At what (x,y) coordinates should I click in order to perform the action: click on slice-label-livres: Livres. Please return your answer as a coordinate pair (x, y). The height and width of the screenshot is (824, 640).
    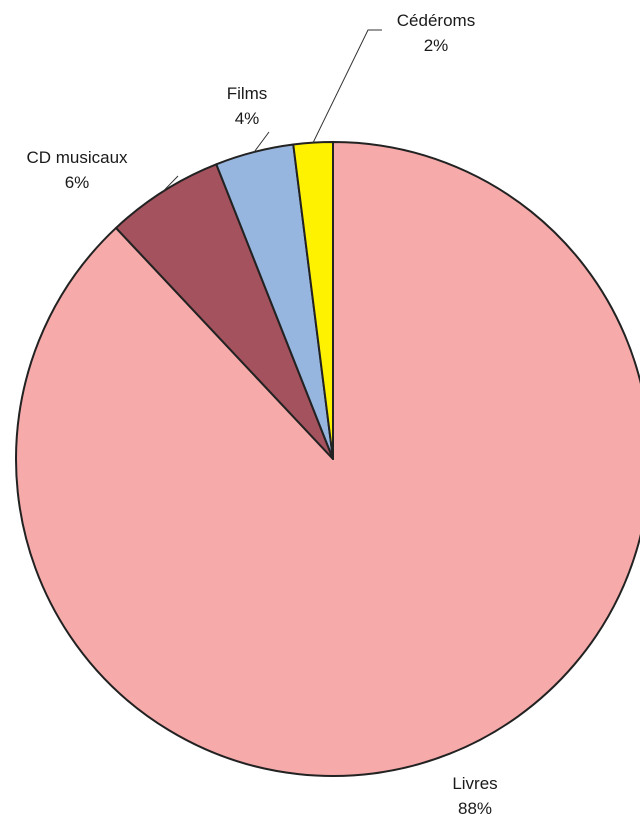
    Looking at the image, I should click on (474, 783).